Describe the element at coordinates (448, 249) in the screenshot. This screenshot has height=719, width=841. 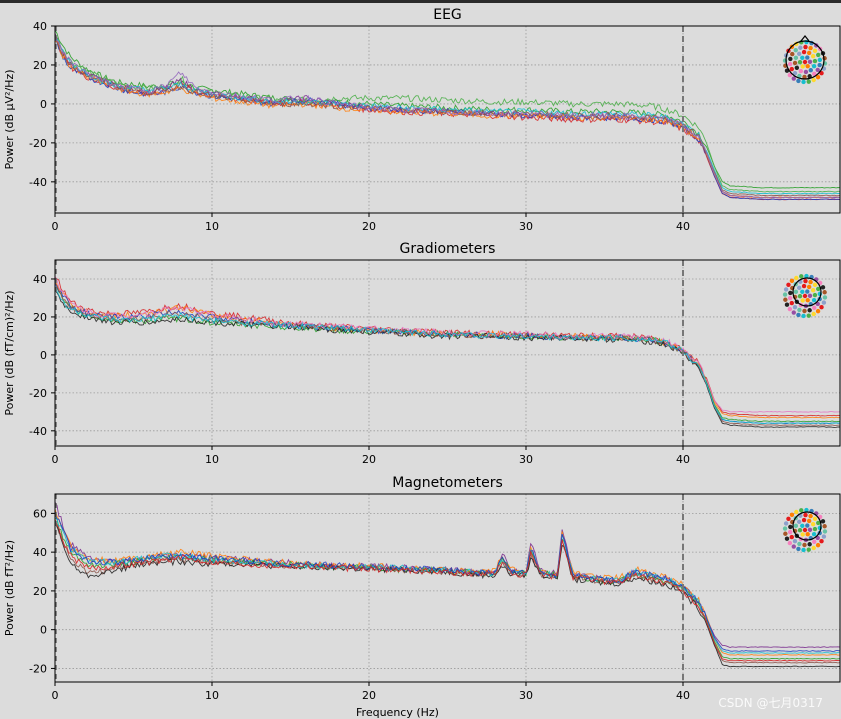
I see `panel-title: Gradiometers` at that location.